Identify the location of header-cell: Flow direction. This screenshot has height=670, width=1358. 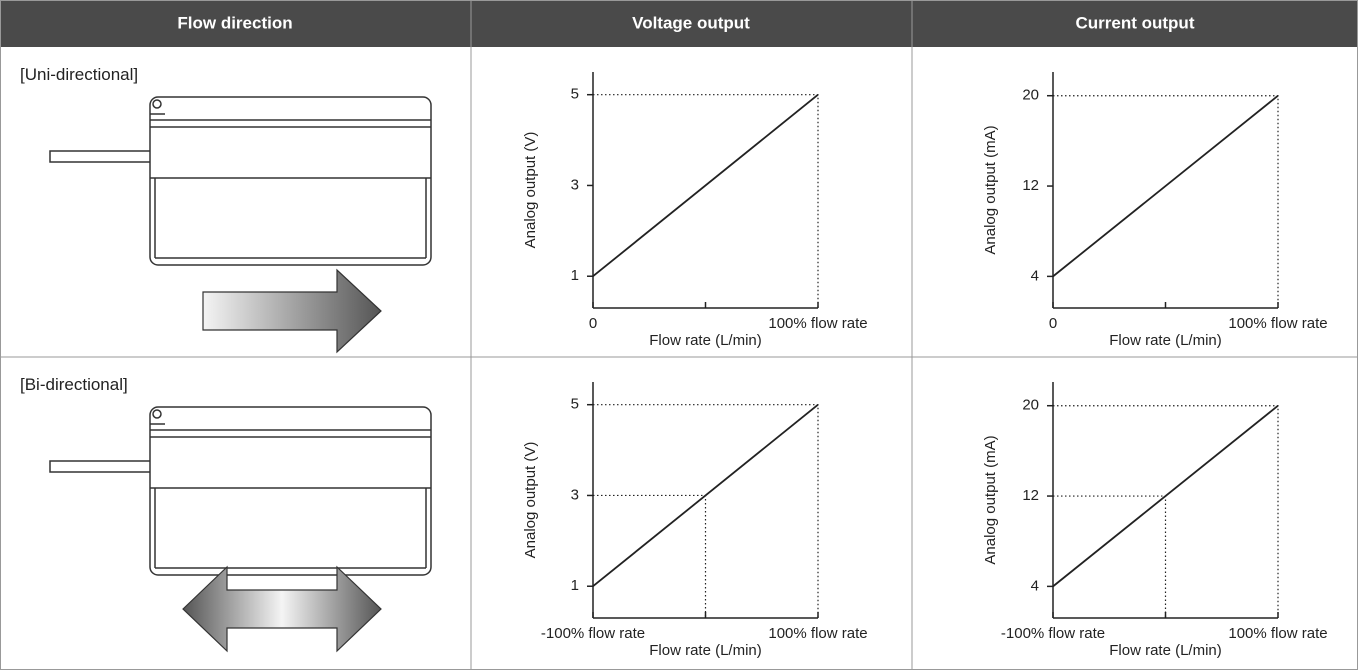
(234, 22).